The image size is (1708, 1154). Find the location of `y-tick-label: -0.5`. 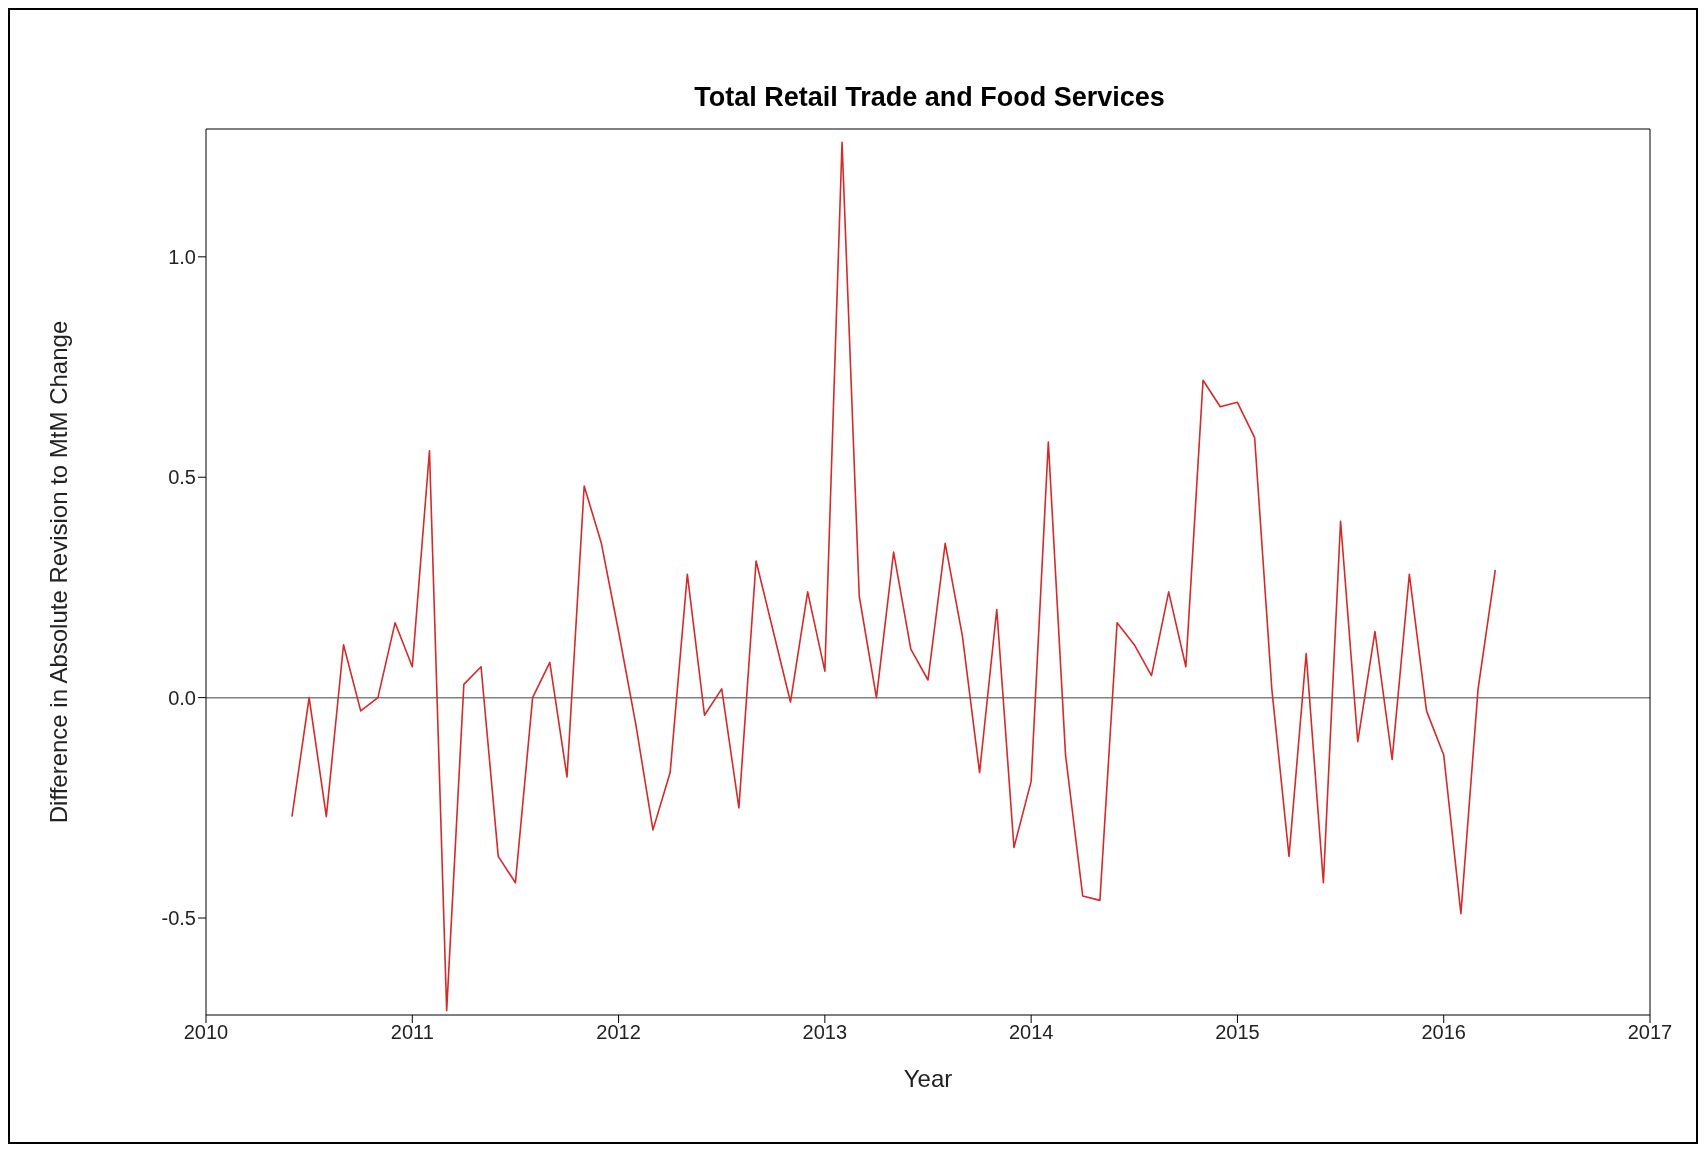

y-tick-label: -0.5 is located at coordinates (178, 918).